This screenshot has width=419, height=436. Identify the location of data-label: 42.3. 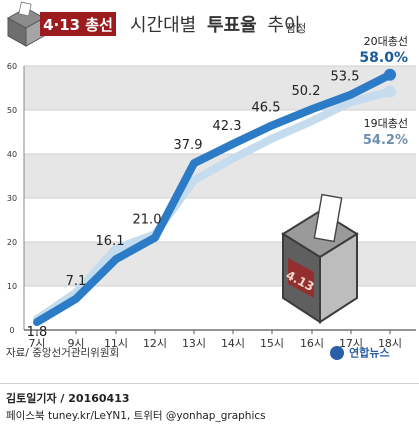
(227, 126).